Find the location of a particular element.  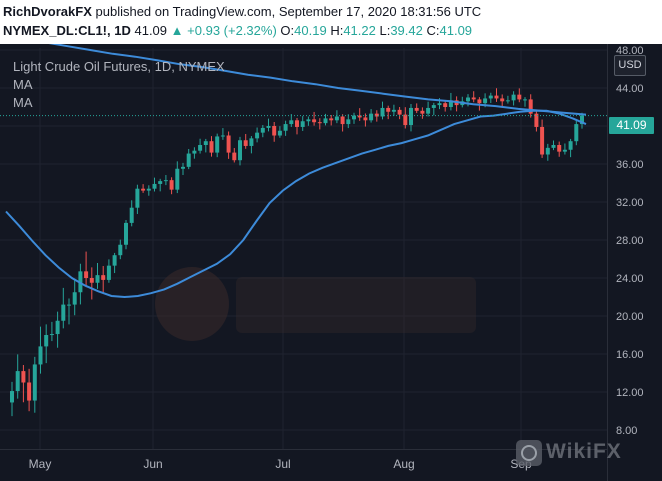

symbol-label: NYMEX_DL:CL1!, 1D is located at coordinates (67, 30).